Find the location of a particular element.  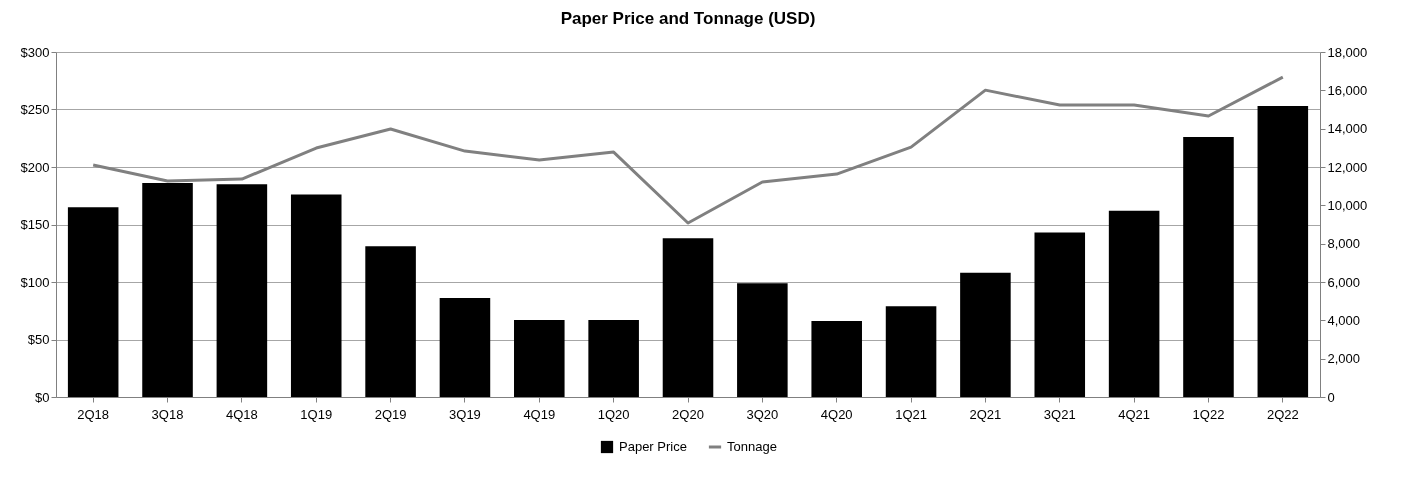

y2-tick-label: 14,000 is located at coordinates (1347, 129).